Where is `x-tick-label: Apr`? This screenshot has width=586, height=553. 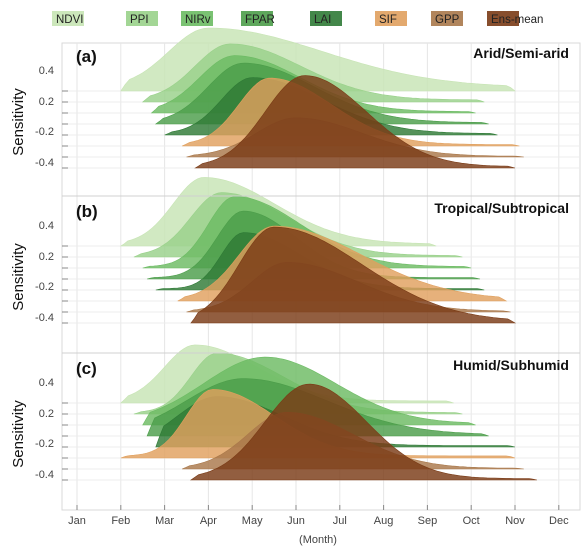 x-tick-label: Apr is located at coordinates (208, 521).